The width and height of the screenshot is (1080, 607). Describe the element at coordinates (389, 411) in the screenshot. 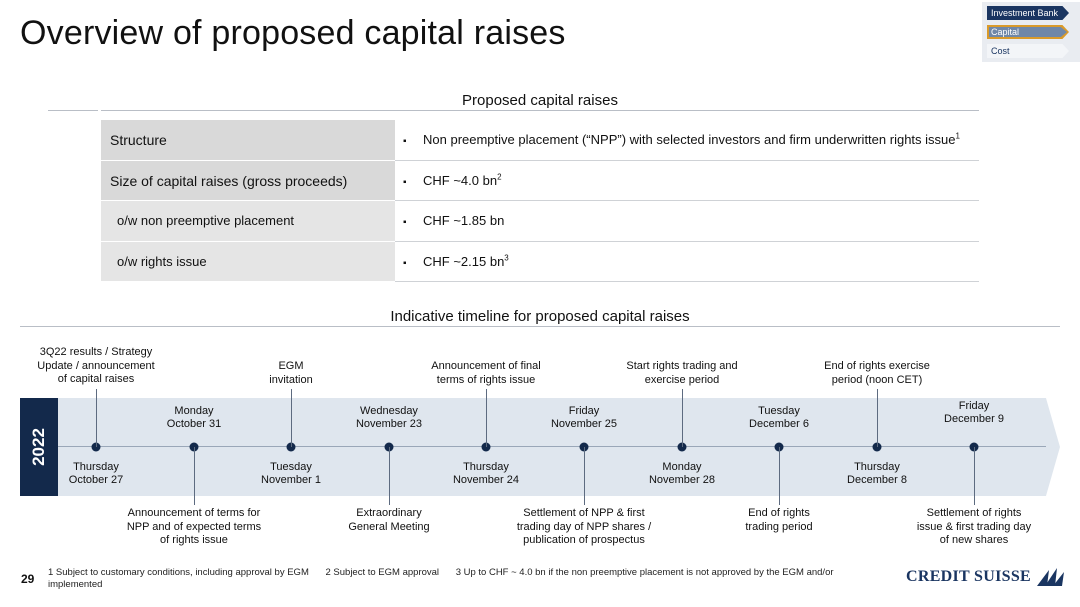

I see `date-weekday: Wednesday` at that location.